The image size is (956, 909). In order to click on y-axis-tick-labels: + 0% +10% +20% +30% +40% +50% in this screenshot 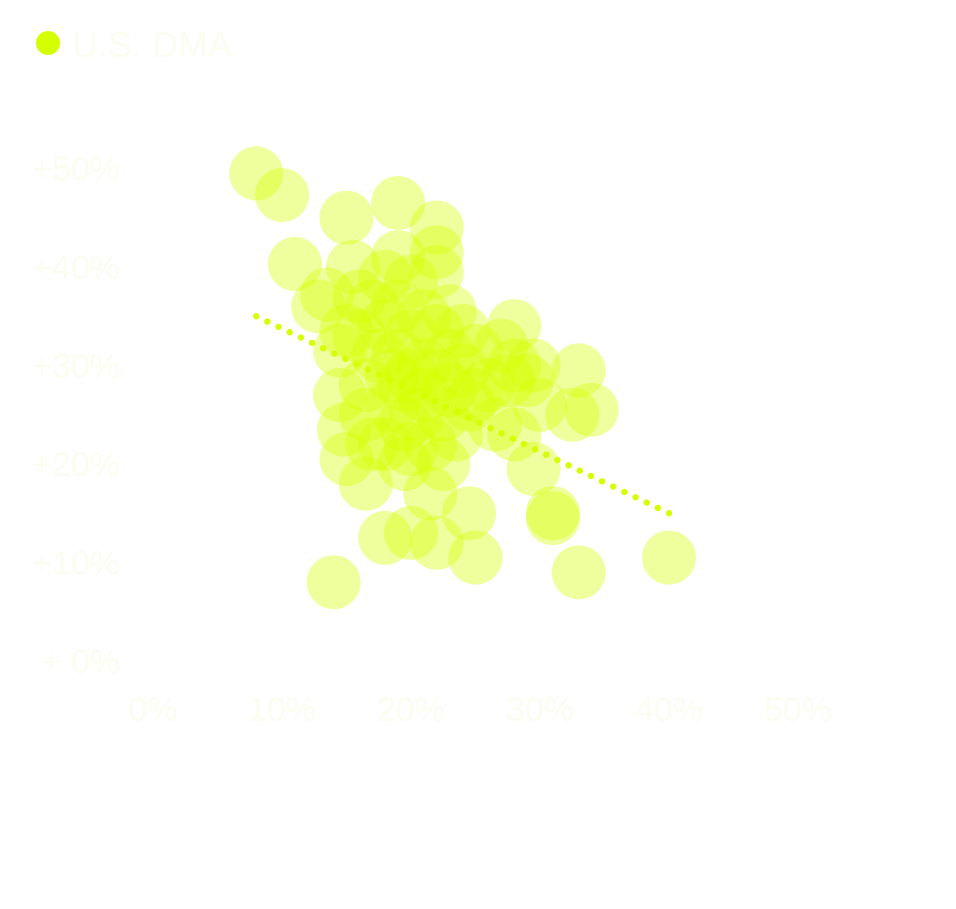, I will do `click(76, 416)`.